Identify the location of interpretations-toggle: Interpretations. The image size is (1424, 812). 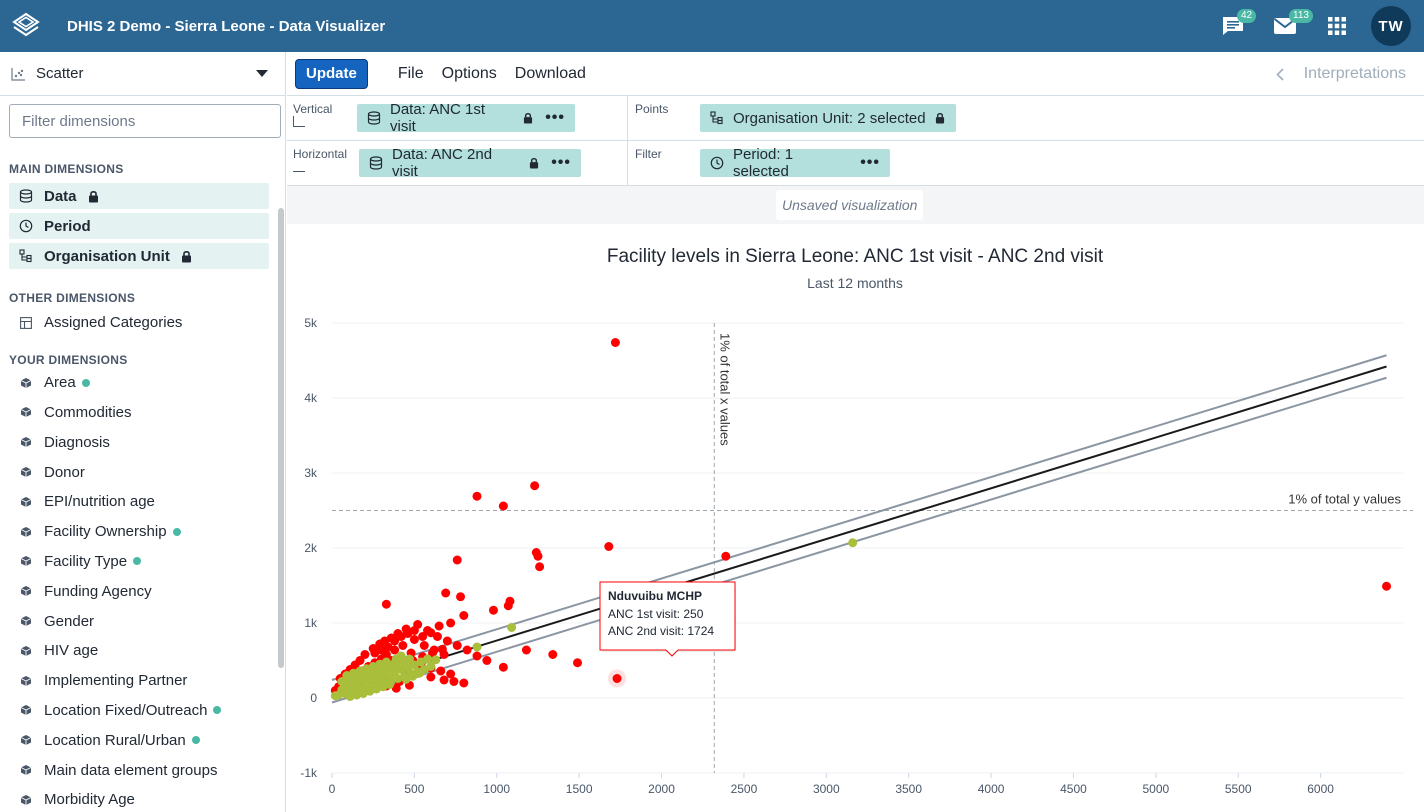
(1341, 74).